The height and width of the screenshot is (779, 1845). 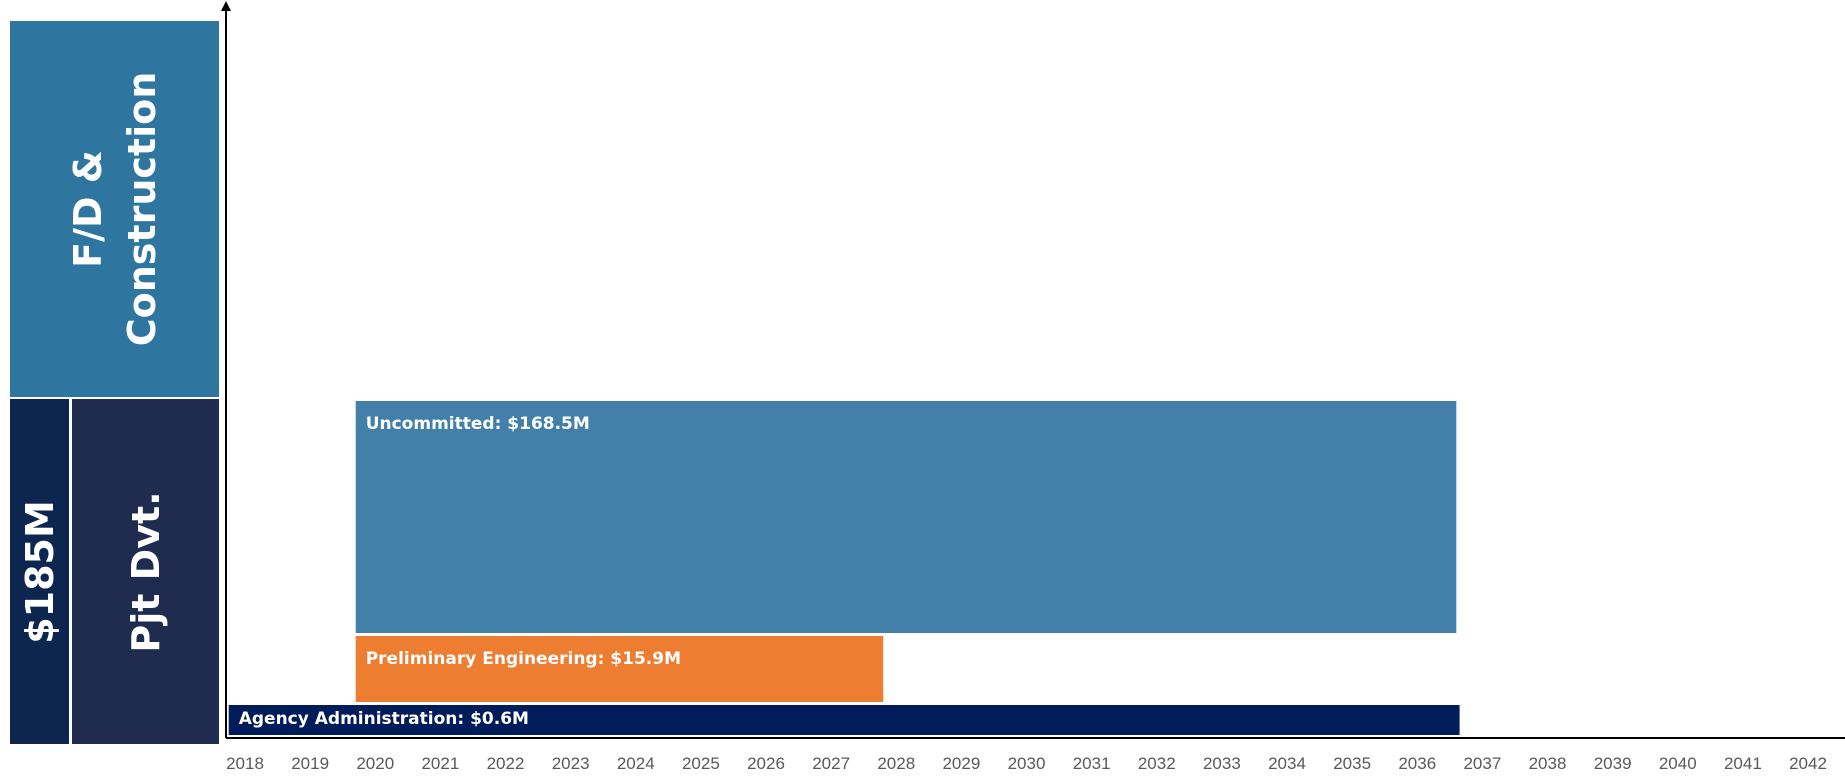 What do you see at coordinates (1548, 763) in the screenshot?
I see `x-tick-label: 2038` at bounding box center [1548, 763].